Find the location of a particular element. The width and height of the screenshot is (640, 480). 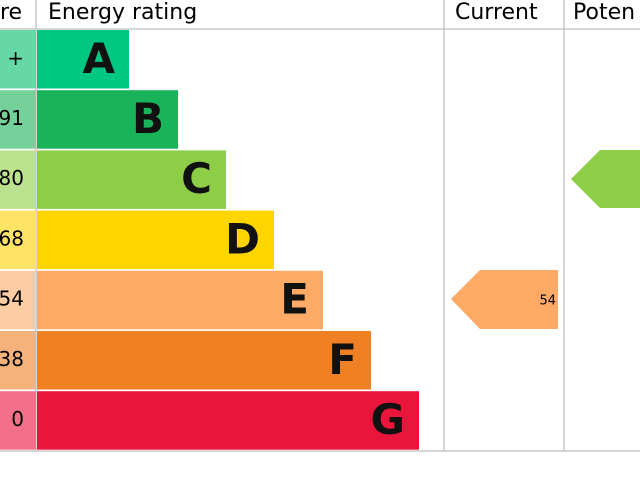

score-range: 80 is located at coordinates (12, 178).